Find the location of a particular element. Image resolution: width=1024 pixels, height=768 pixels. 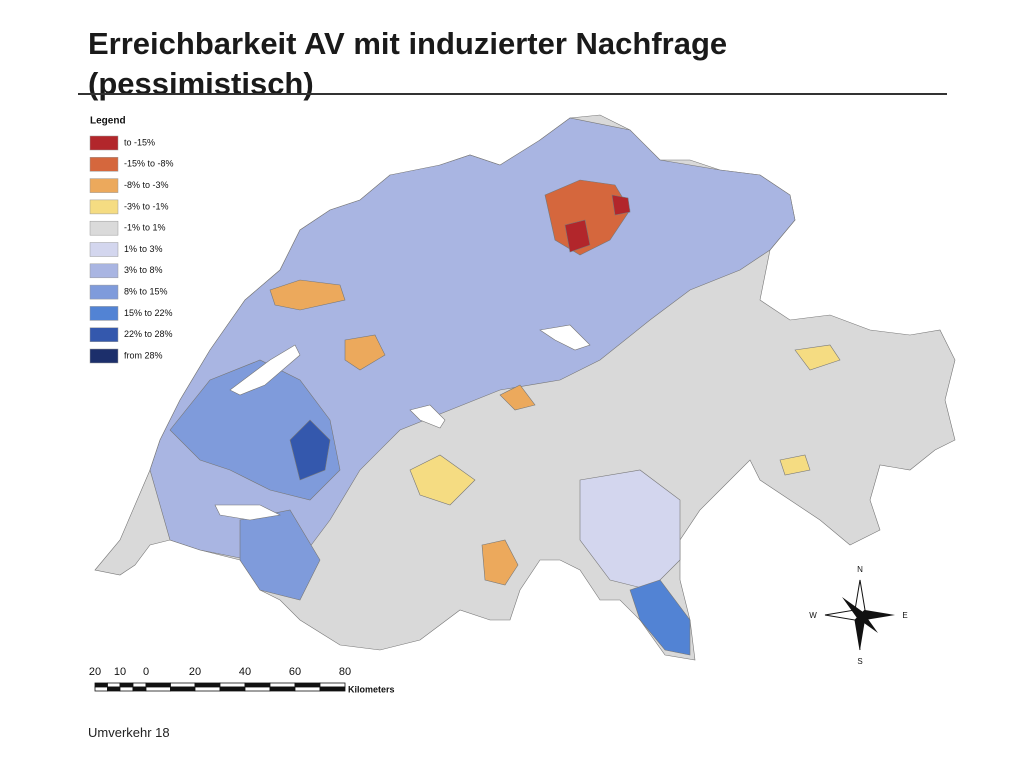

compass: N E S W is located at coordinates (858, 615).